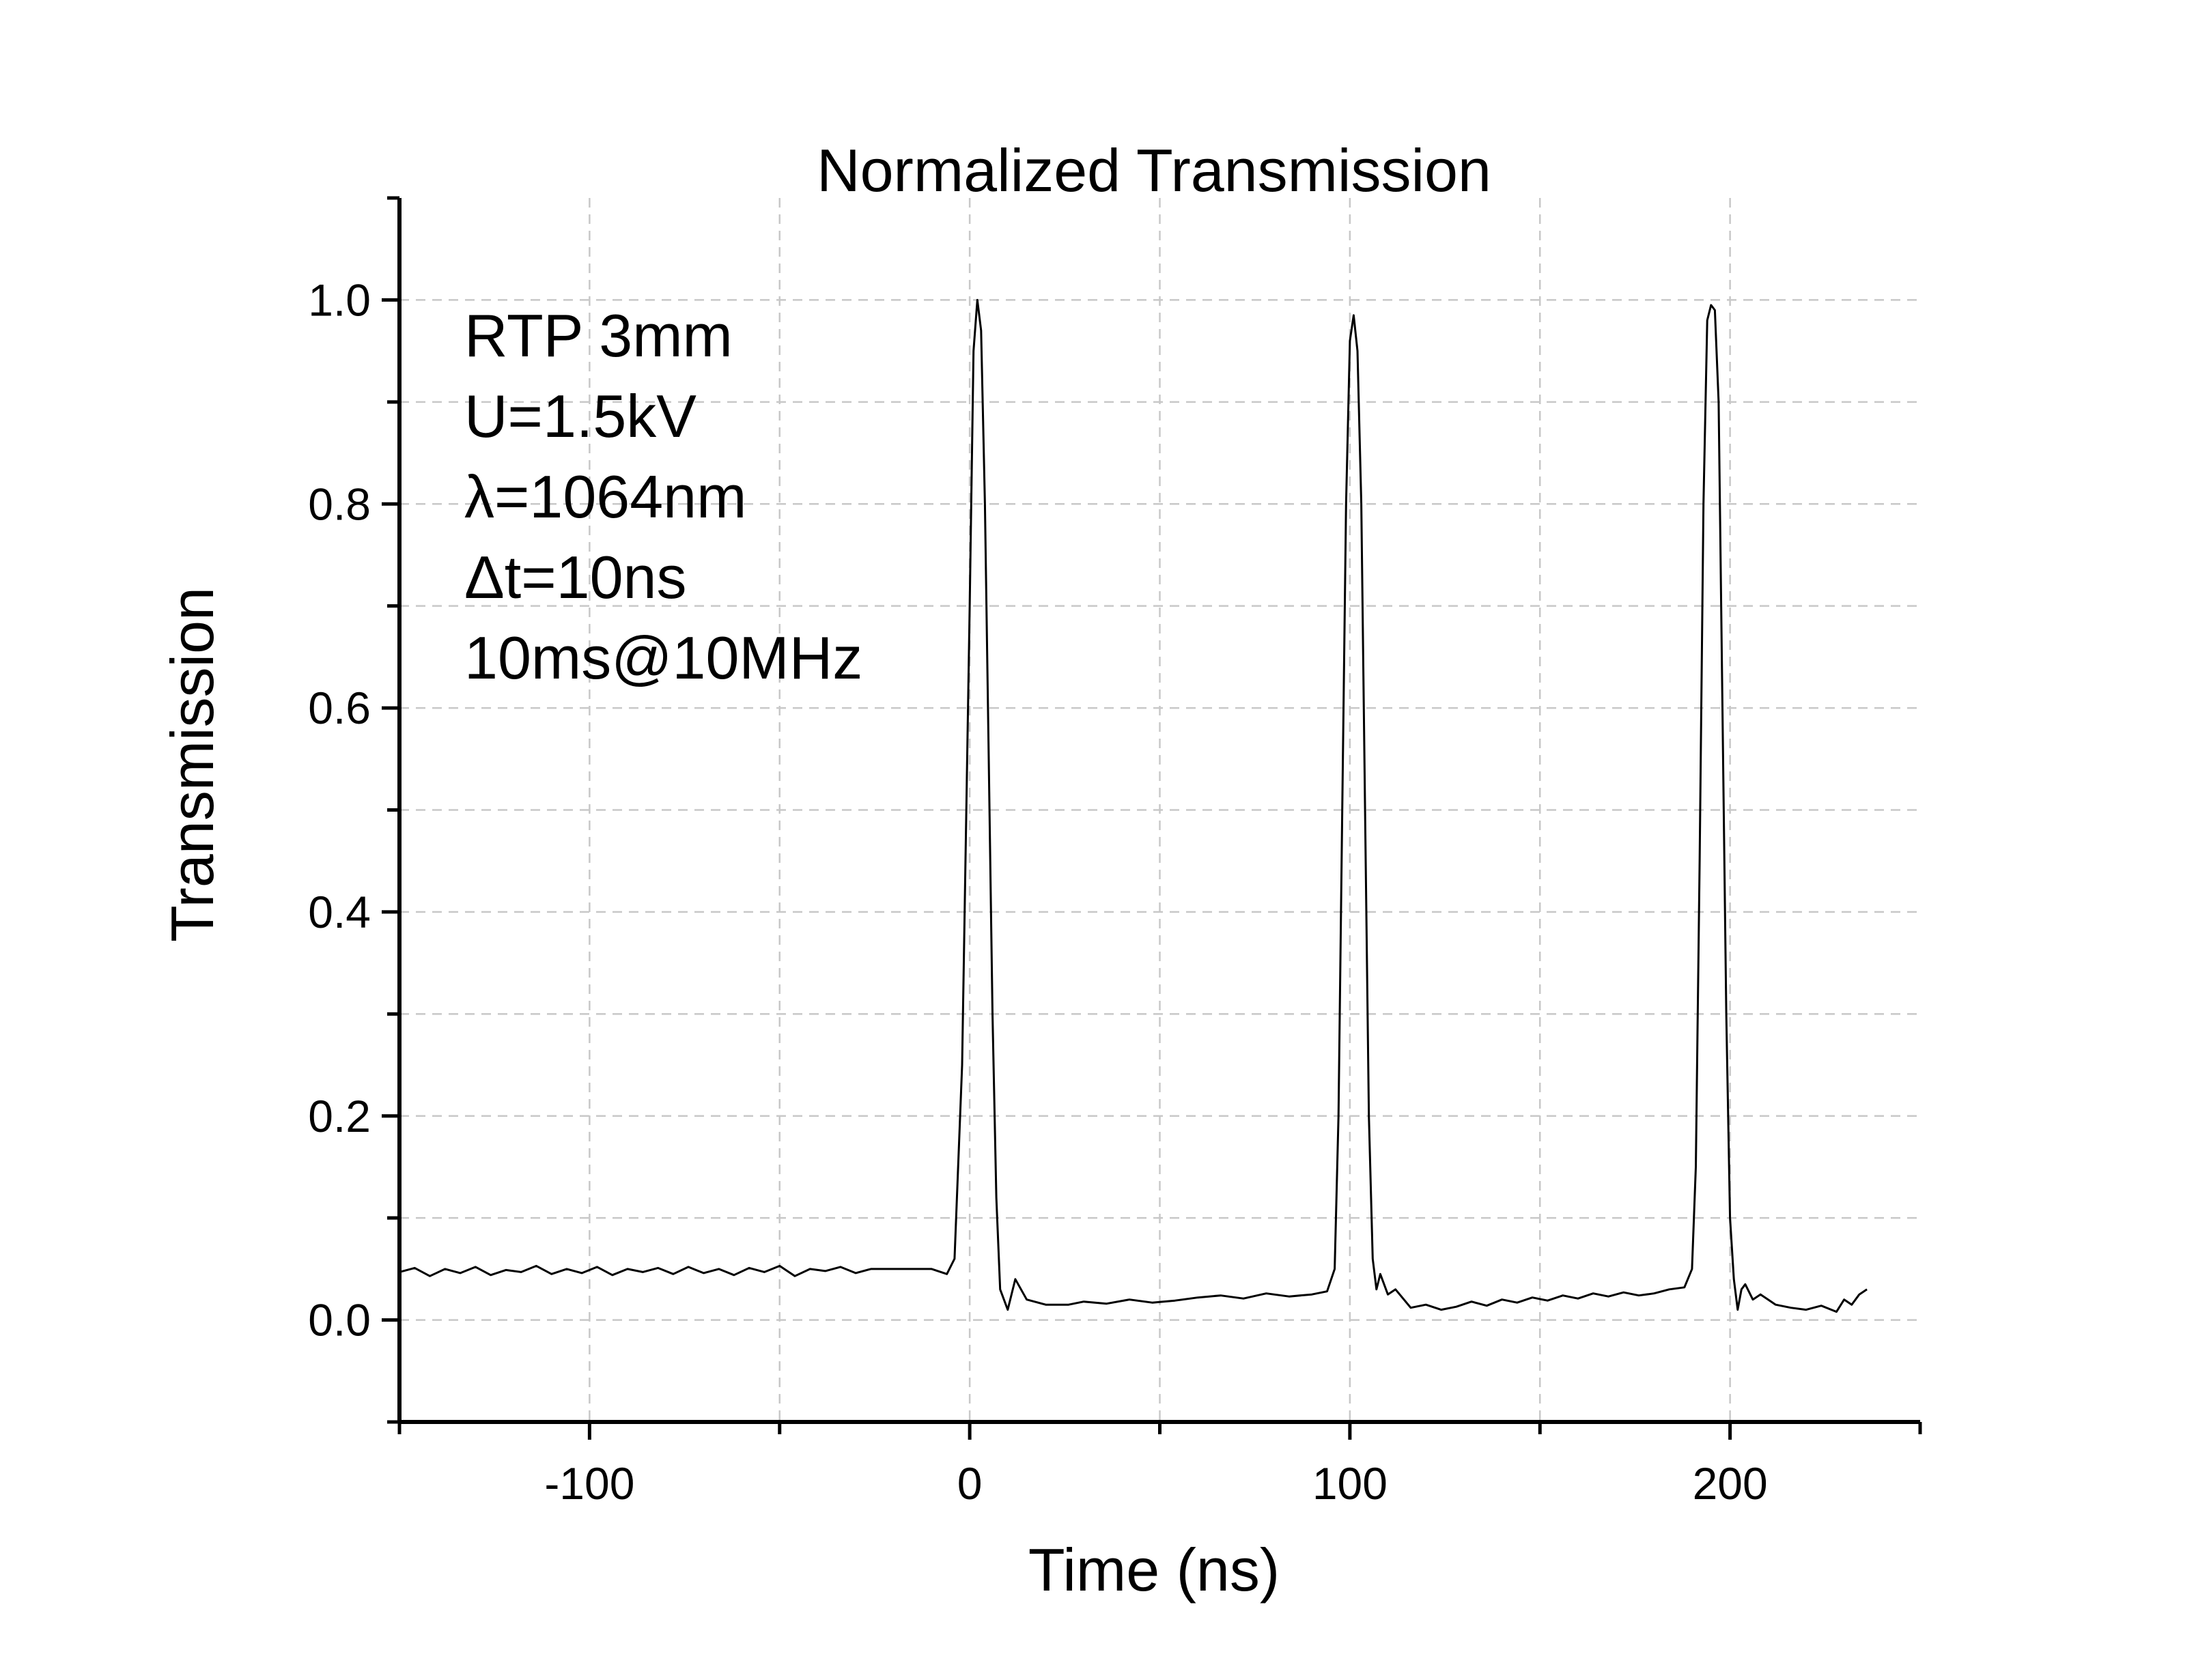  What do you see at coordinates (1154, 170) in the screenshot?
I see `chart-title: Normalized Transmission` at bounding box center [1154, 170].